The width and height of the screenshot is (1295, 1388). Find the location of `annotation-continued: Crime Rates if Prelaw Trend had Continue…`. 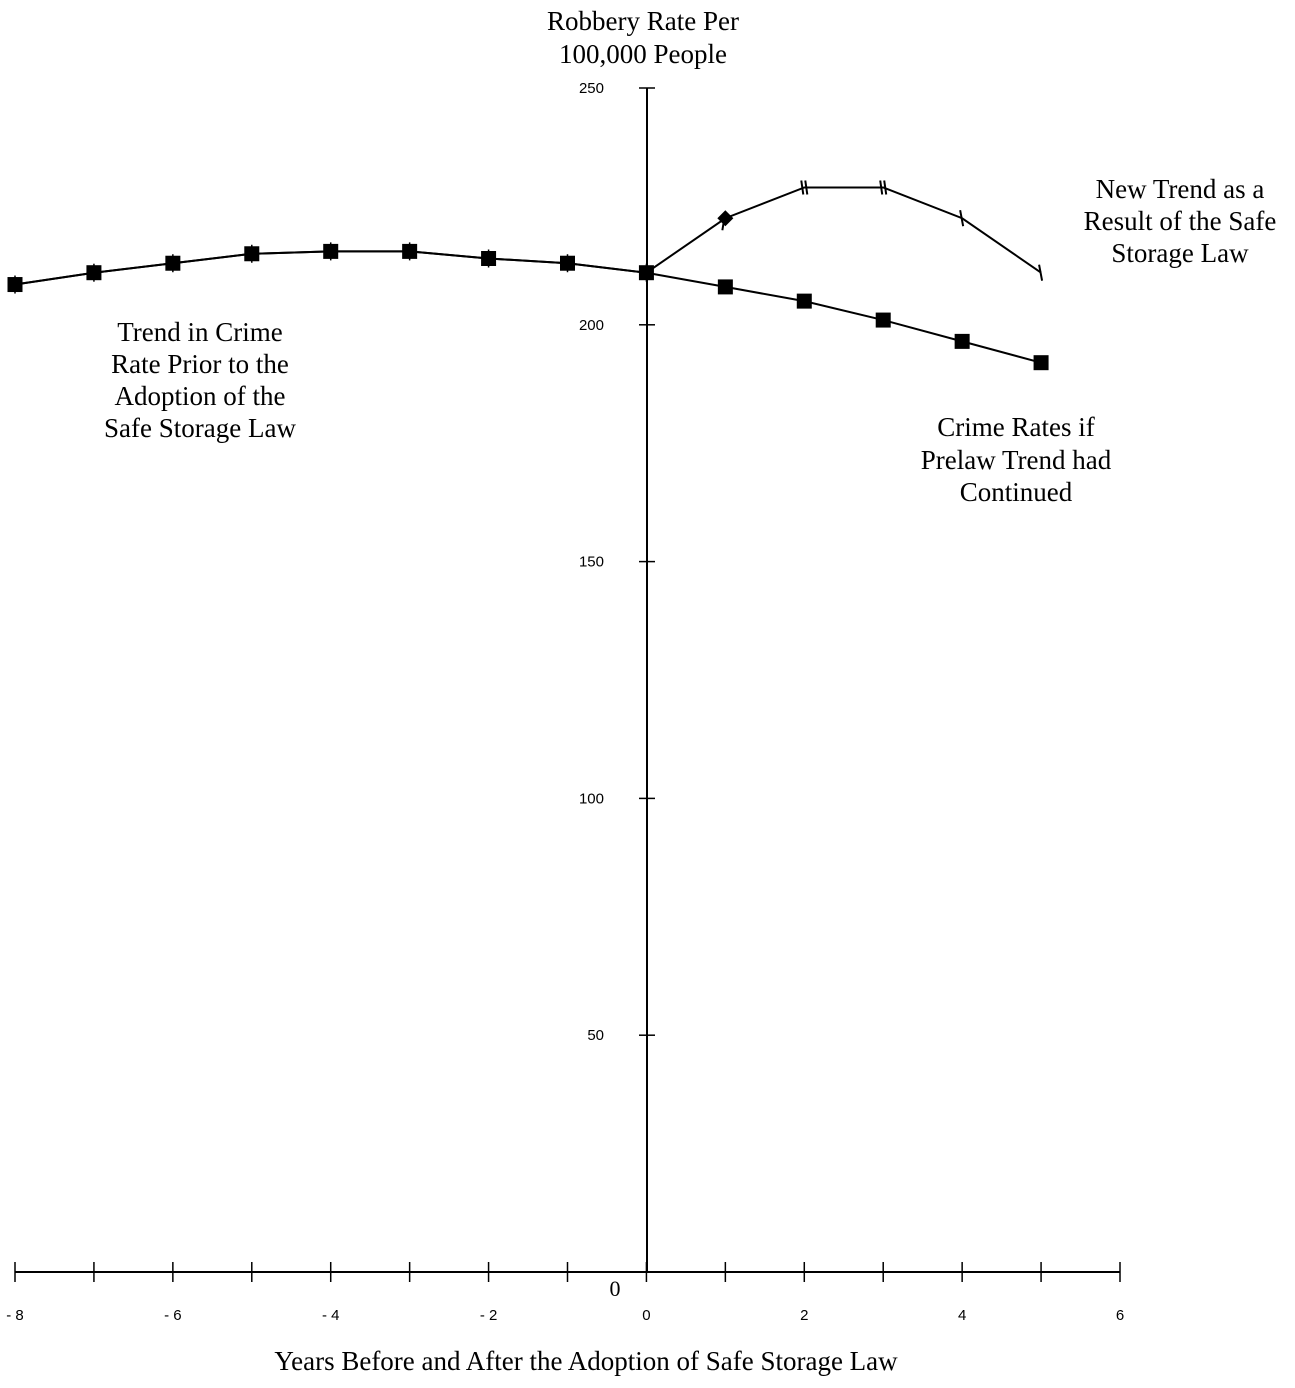

annotation-continued: Crime Rates if Prelaw Trend had Continue… is located at coordinates (1016, 459).